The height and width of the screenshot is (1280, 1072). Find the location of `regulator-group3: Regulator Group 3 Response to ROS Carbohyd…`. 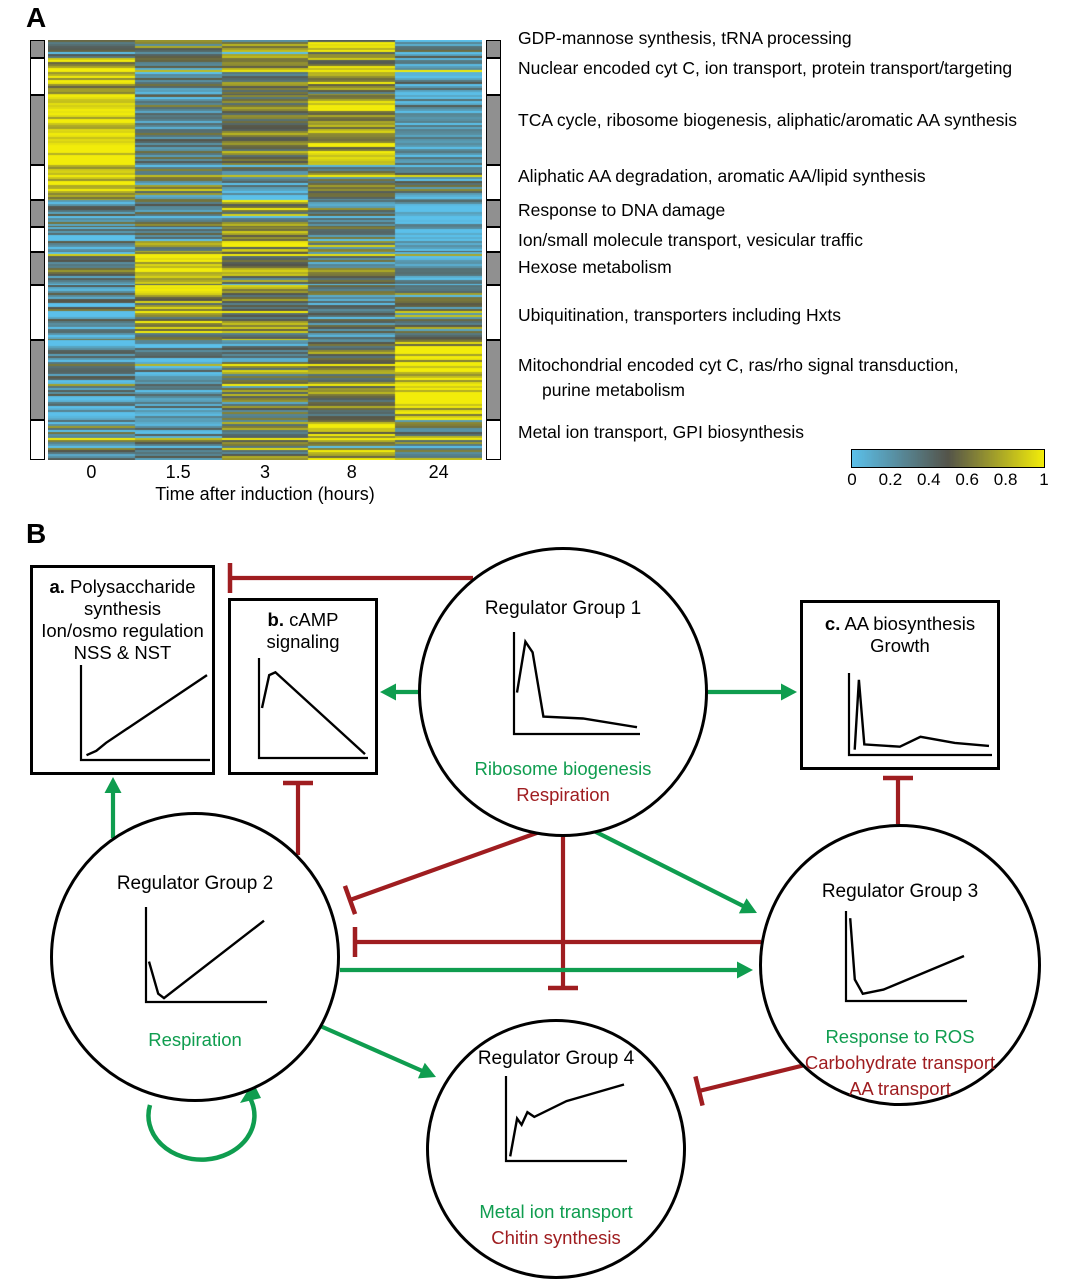

regulator-group3: Regulator Group 3 Response to ROS Carbohyd… is located at coordinates (900, 965).